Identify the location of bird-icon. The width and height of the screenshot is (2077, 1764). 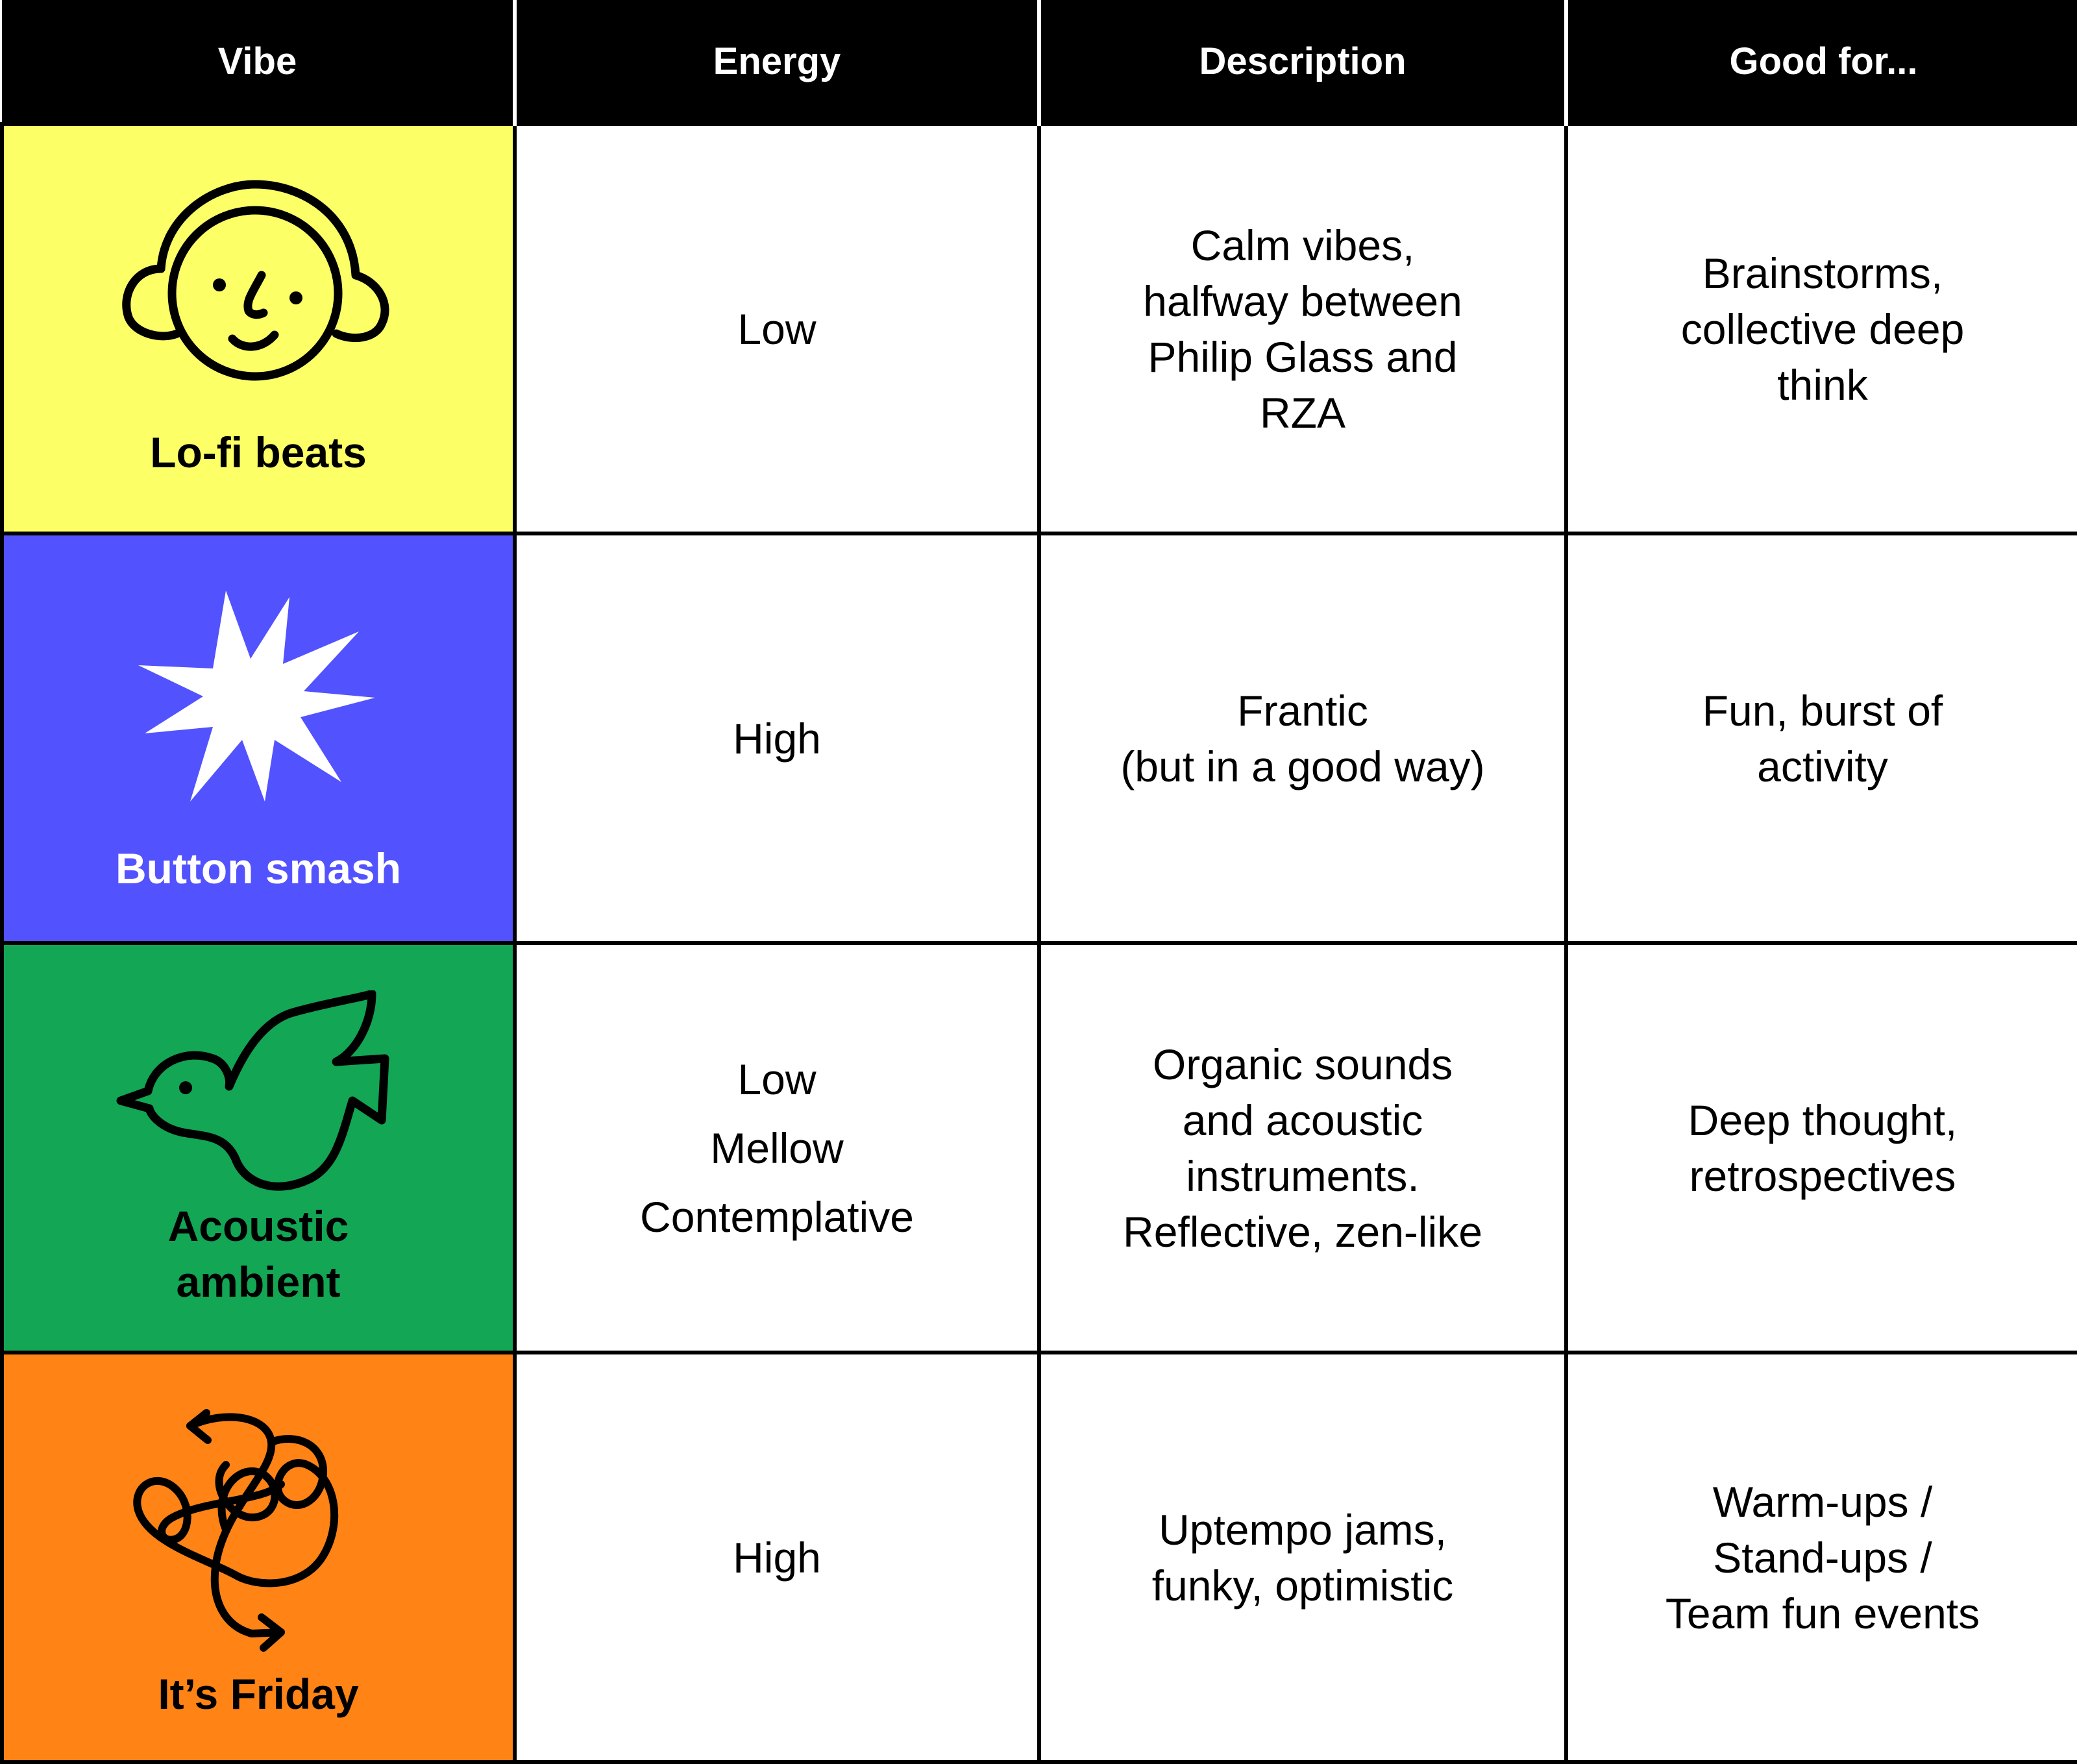
(252, 1090).